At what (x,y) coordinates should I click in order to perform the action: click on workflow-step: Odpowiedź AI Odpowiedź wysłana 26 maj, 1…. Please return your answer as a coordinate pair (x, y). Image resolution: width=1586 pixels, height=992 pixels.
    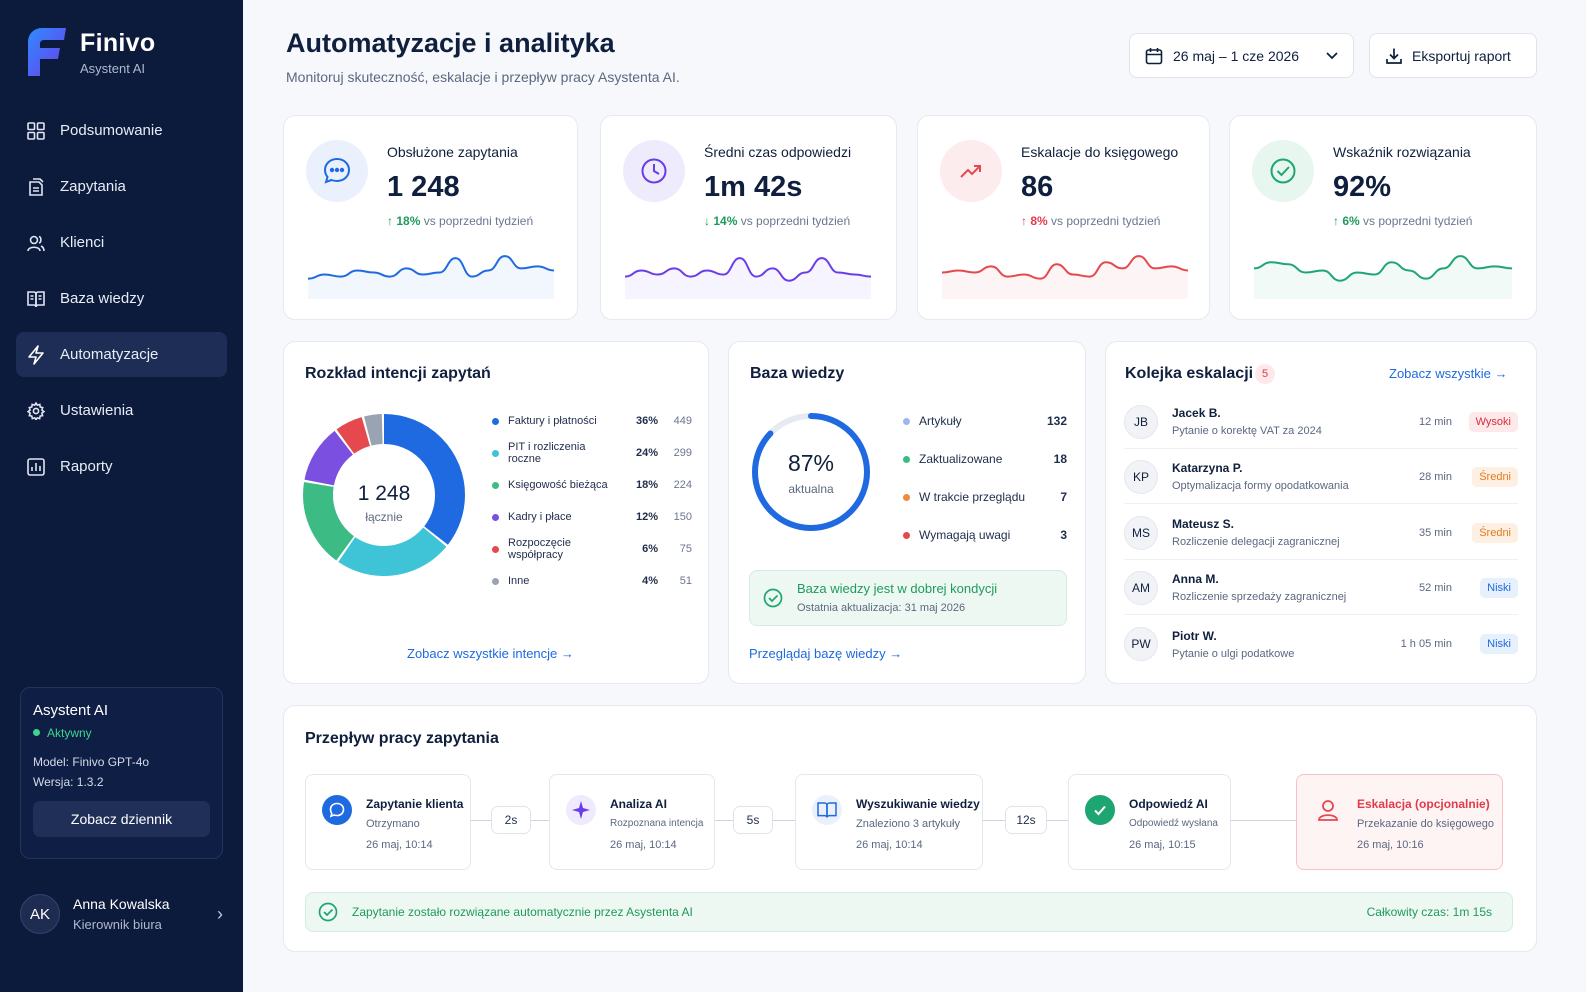
    Looking at the image, I should click on (1149, 822).